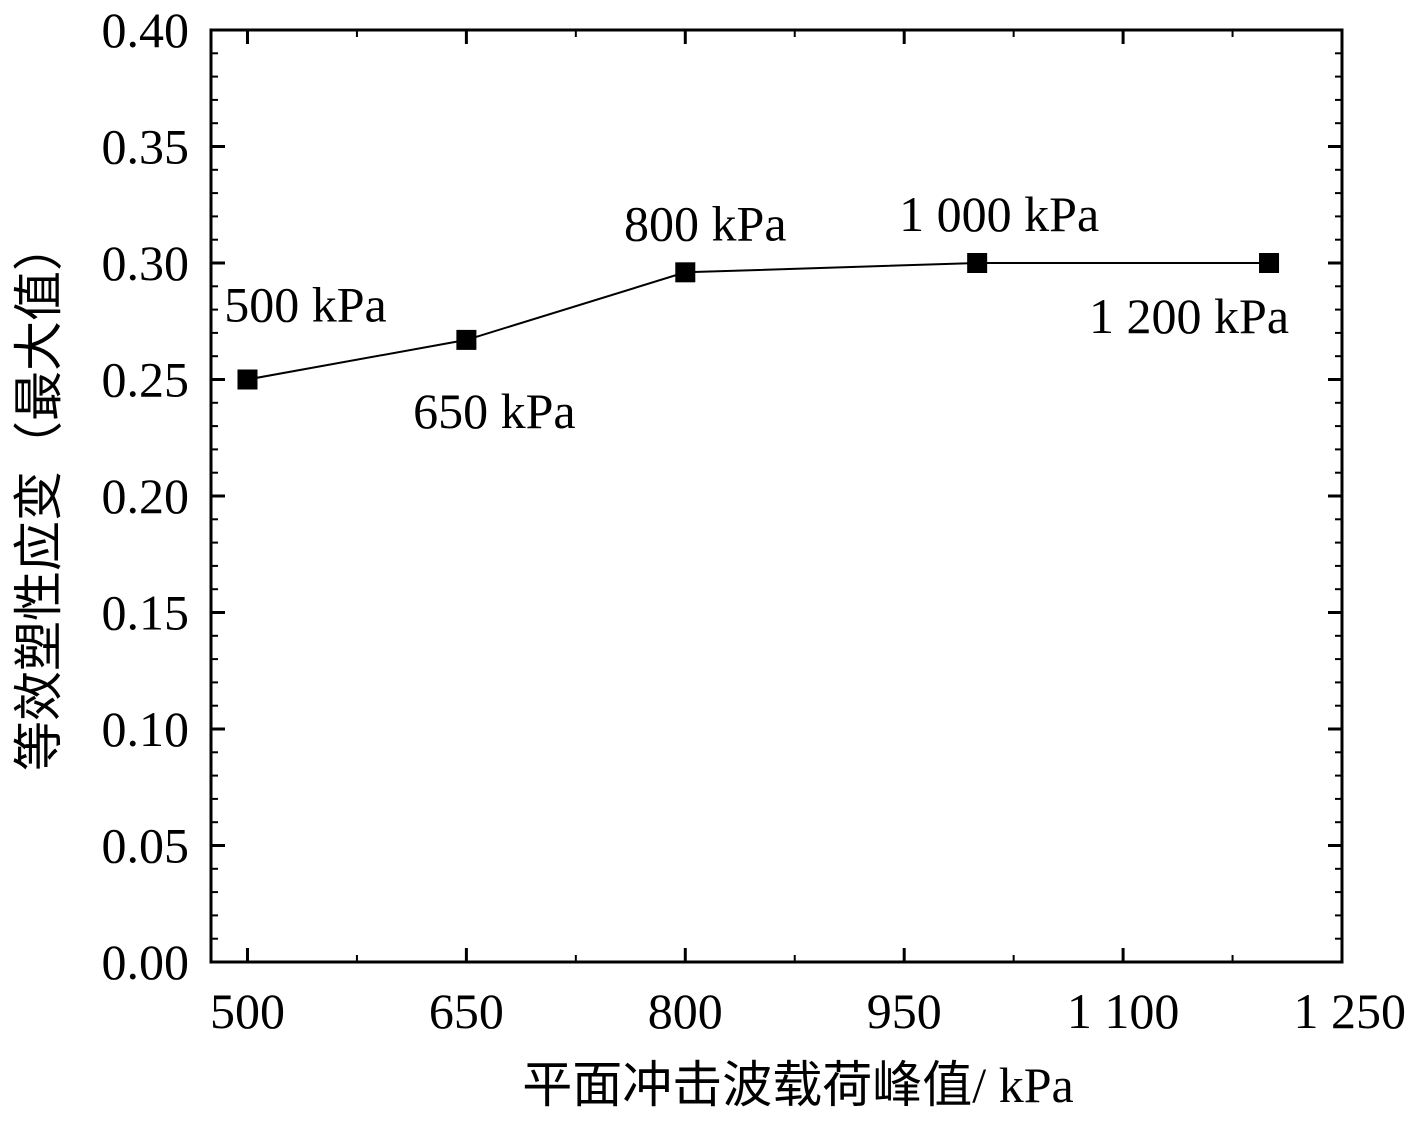 The height and width of the screenshot is (1125, 1417). I want to click on y-tick-label: 0.00, so click(146, 962).